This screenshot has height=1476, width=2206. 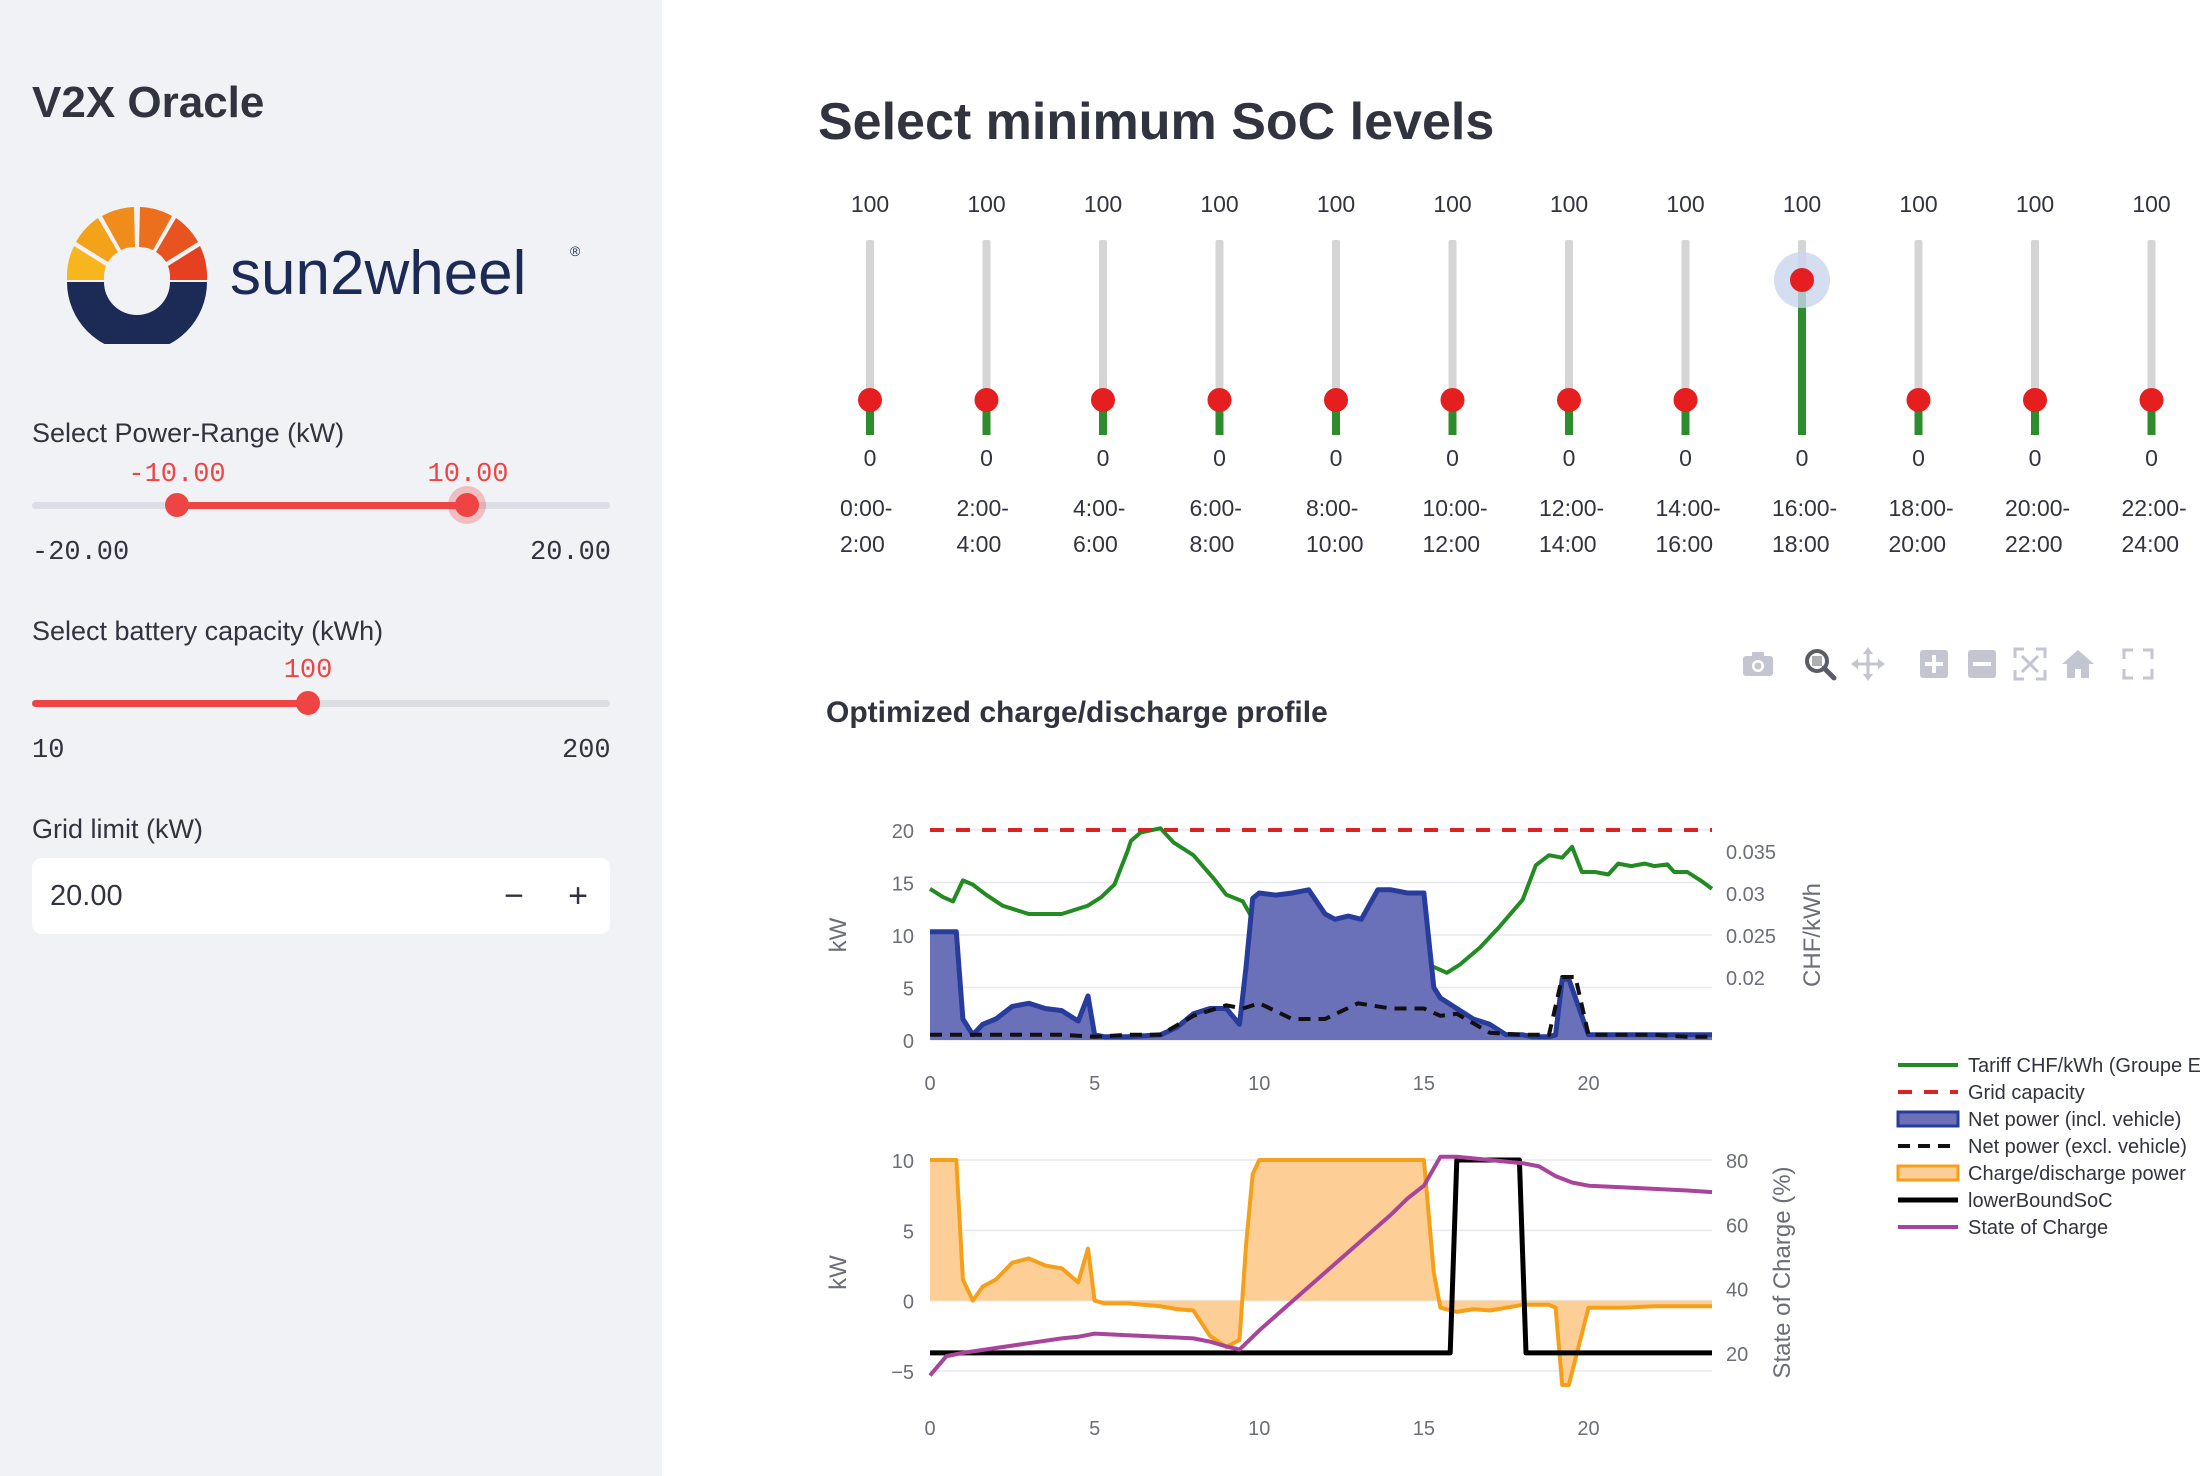 I want to click on soc-slider-5: 100 0 10:00- 12:00, so click(x=1455, y=374).